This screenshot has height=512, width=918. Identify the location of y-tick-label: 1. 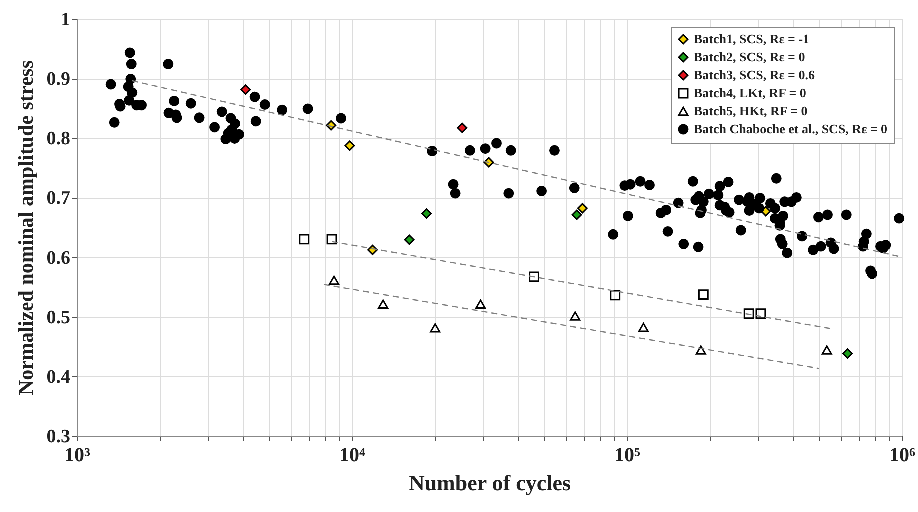
(65, 20).